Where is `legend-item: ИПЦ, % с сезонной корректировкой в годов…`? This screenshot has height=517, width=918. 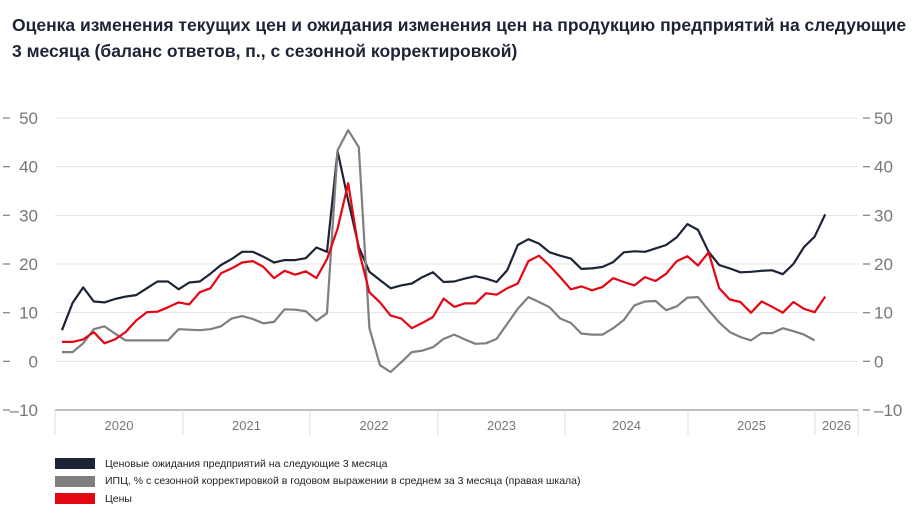 legend-item: ИПЦ, % с сезонной корректировкой в годов… is located at coordinates (318, 482).